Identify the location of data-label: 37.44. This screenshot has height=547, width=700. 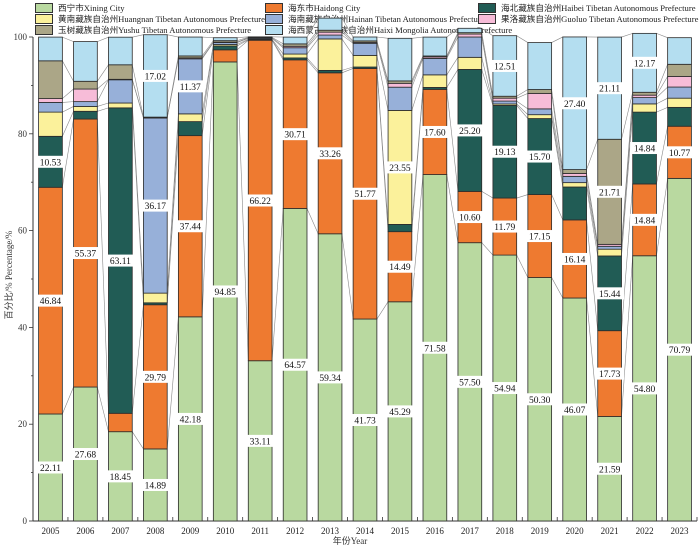
(191, 228).